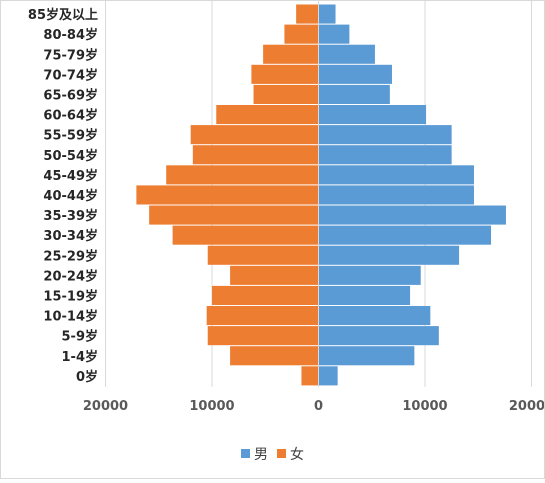 Image resolution: width=545 pixels, height=483 pixels. What do you see at coordinates (70, 296) in the screenshot?
I see `category-label: 15-19岁` at bounding box center [70, 296].